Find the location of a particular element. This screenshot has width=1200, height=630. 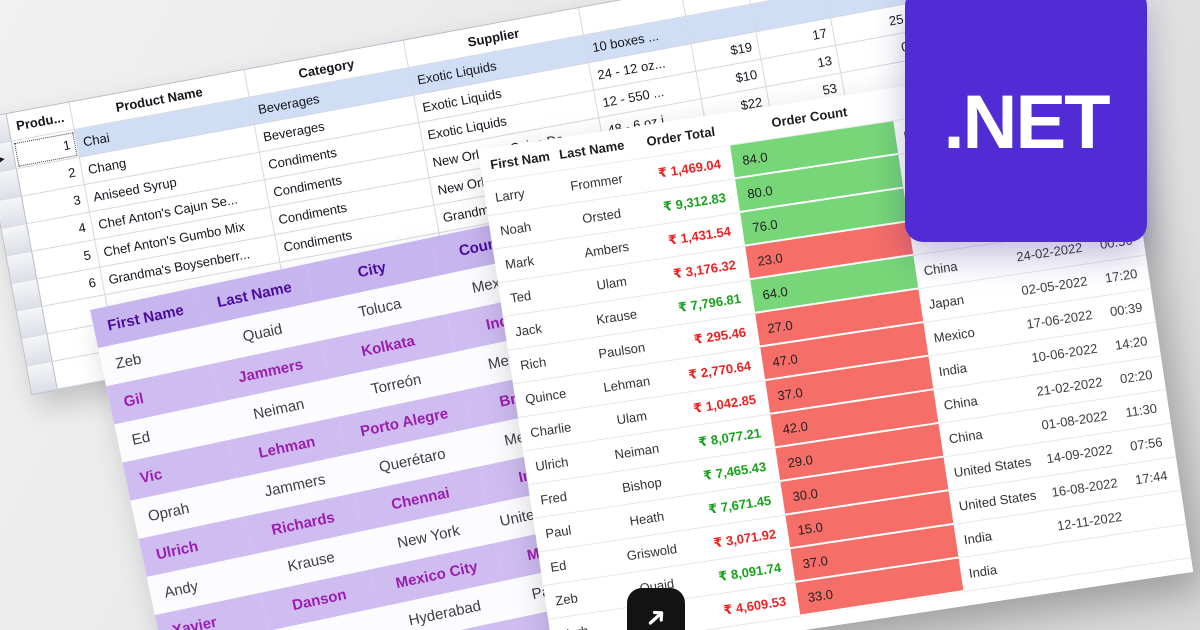

dotnet-logo: .NET is located at coordinates (1026, 121).